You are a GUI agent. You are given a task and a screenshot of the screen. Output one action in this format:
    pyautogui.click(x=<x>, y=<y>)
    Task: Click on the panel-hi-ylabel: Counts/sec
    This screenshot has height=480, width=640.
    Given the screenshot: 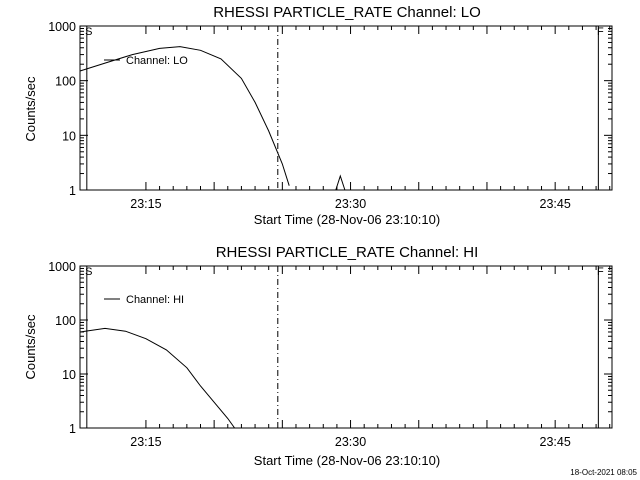 What is the action you would take?
    pyautogui.click(x=30, y=347)
    